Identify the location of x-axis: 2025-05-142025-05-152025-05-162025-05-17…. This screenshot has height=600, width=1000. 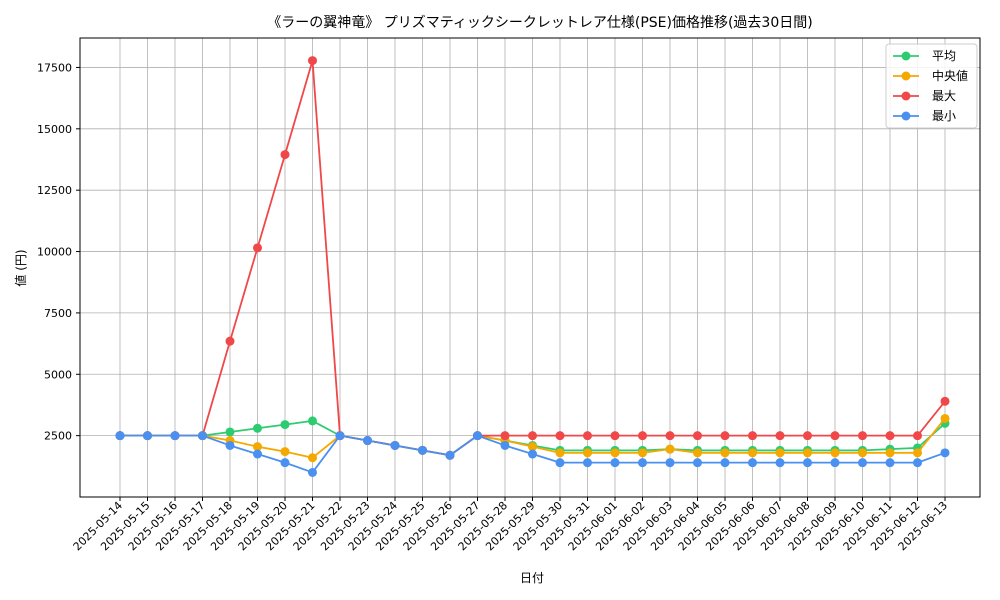
(510, 525).